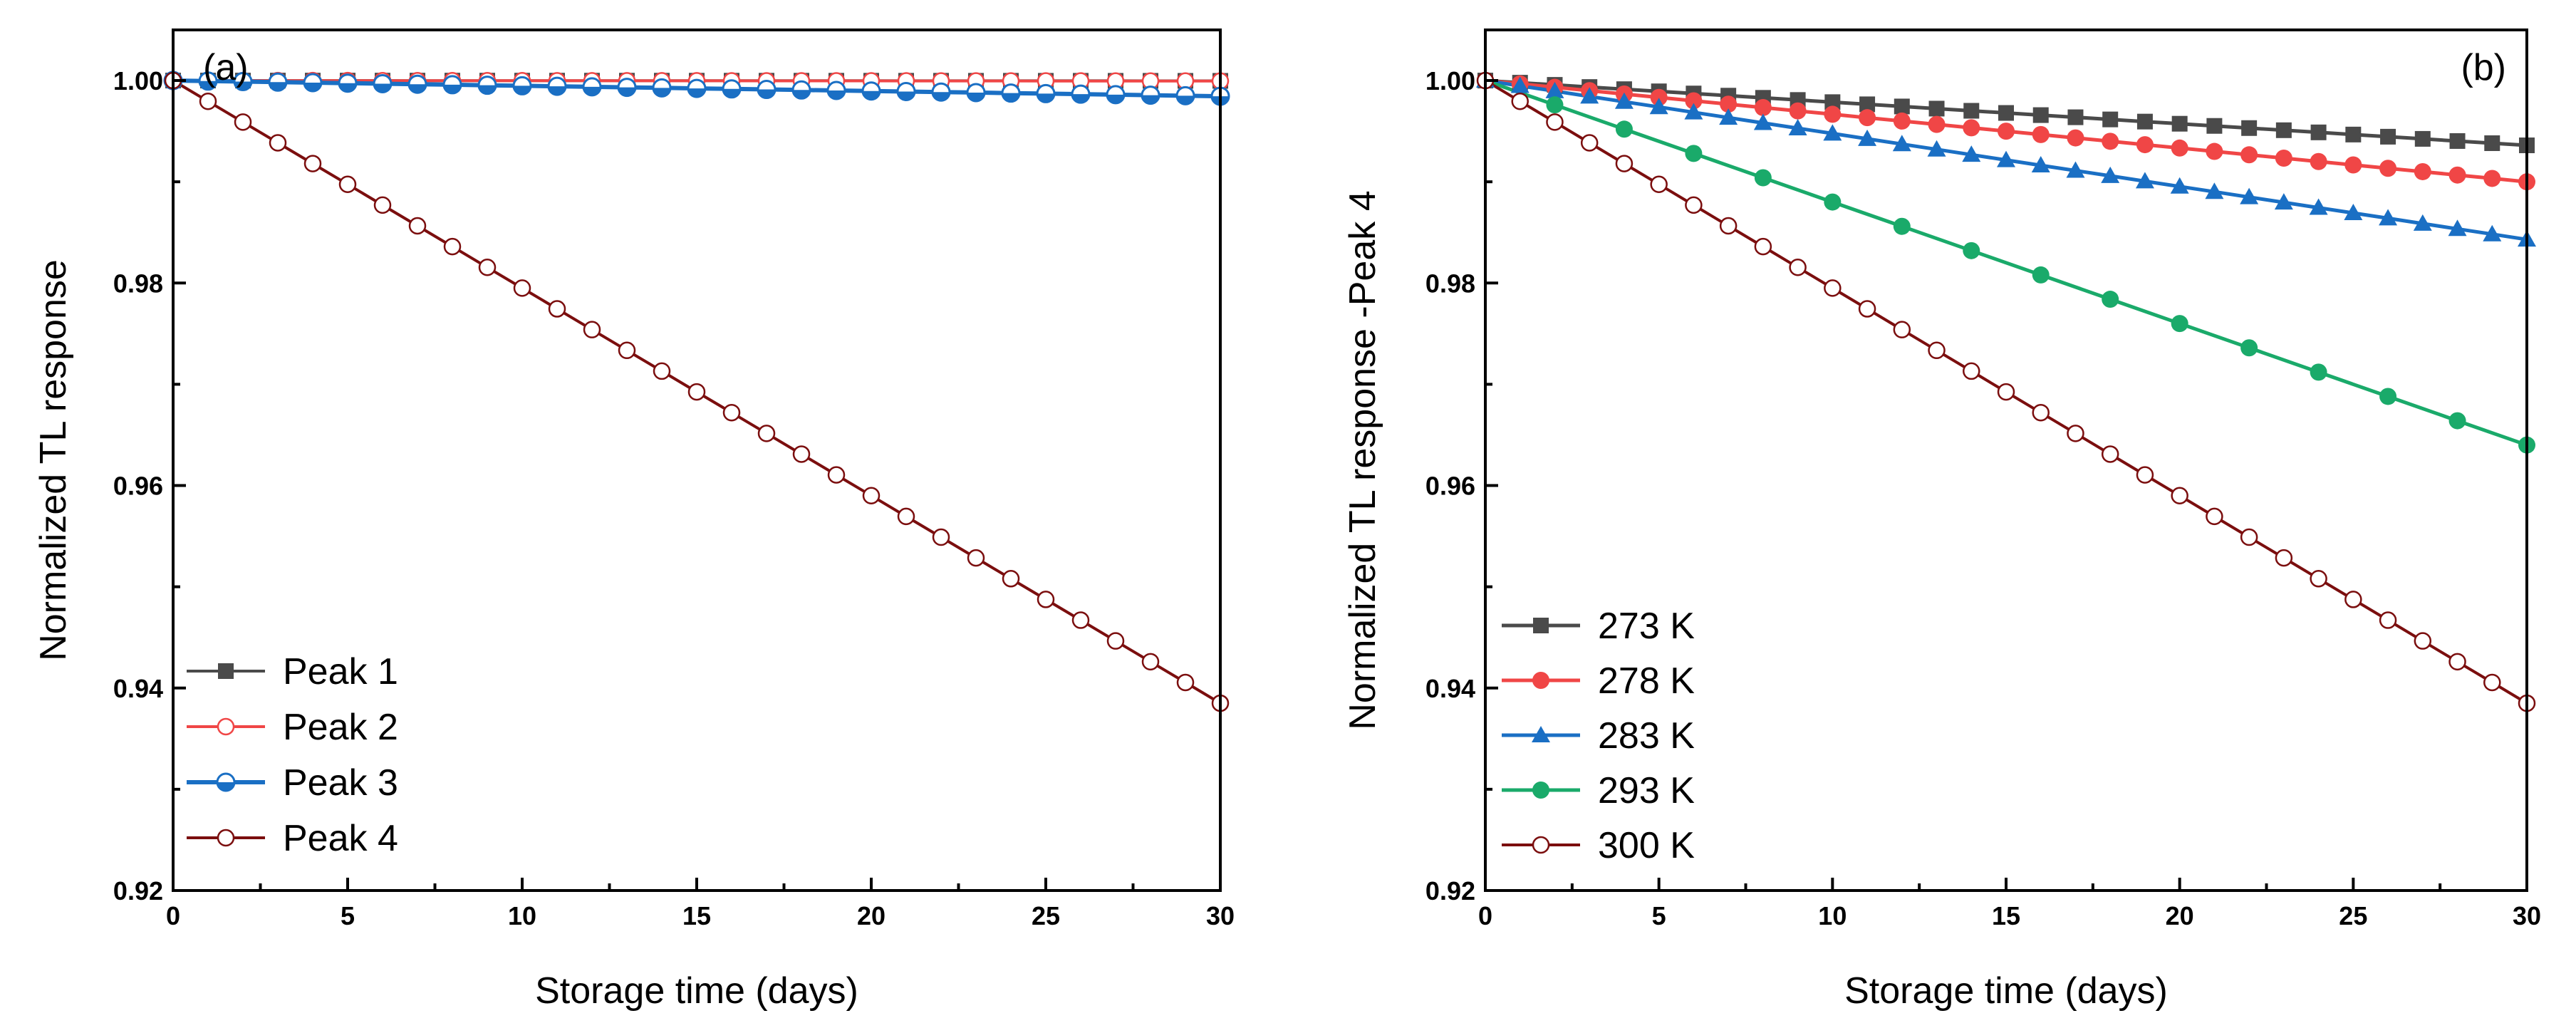  What do you see at coordinates (2483, 68) in the screenshot?
I see `panel-b-label: (b)` at bounding box center [2483, 68].